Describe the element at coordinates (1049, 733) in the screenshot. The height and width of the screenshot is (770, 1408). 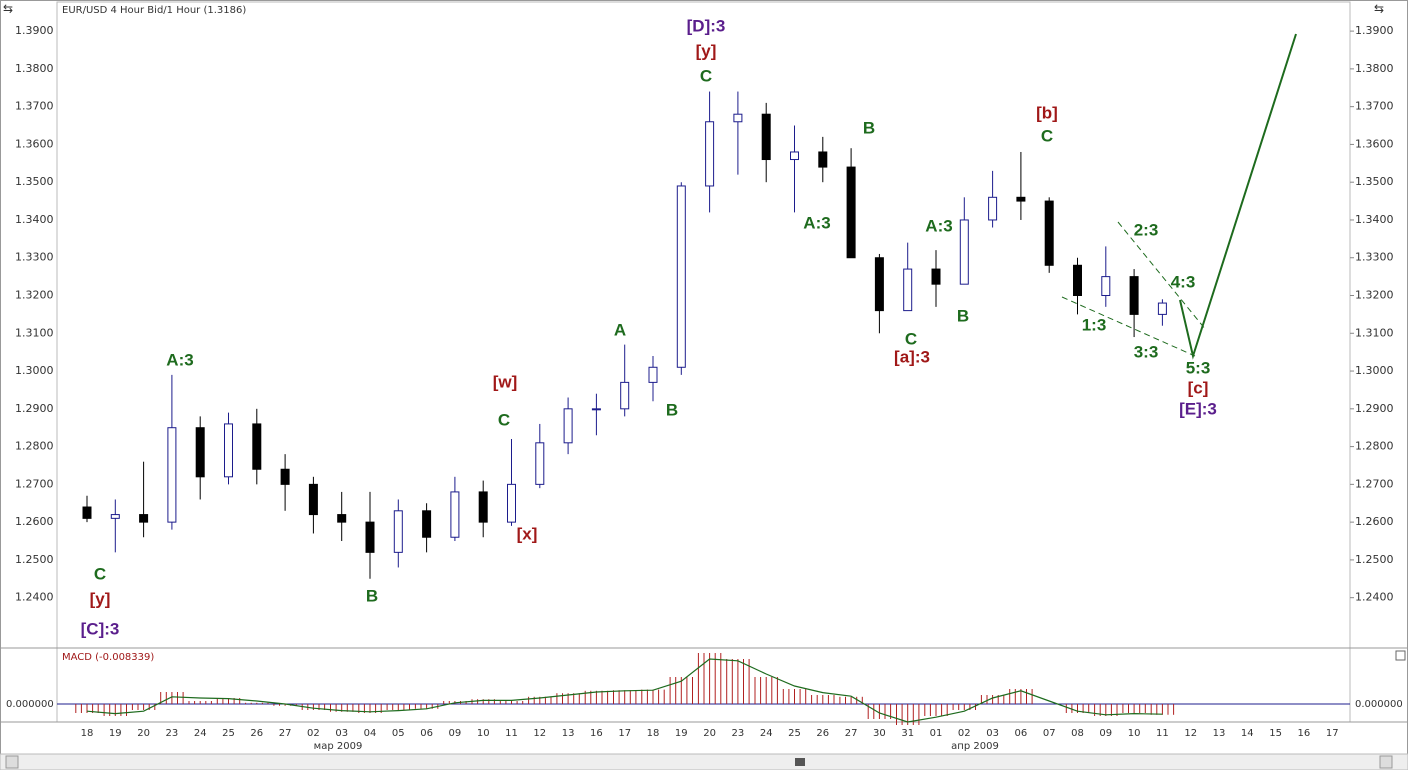
I see `x-tick-label: 07` at that location.